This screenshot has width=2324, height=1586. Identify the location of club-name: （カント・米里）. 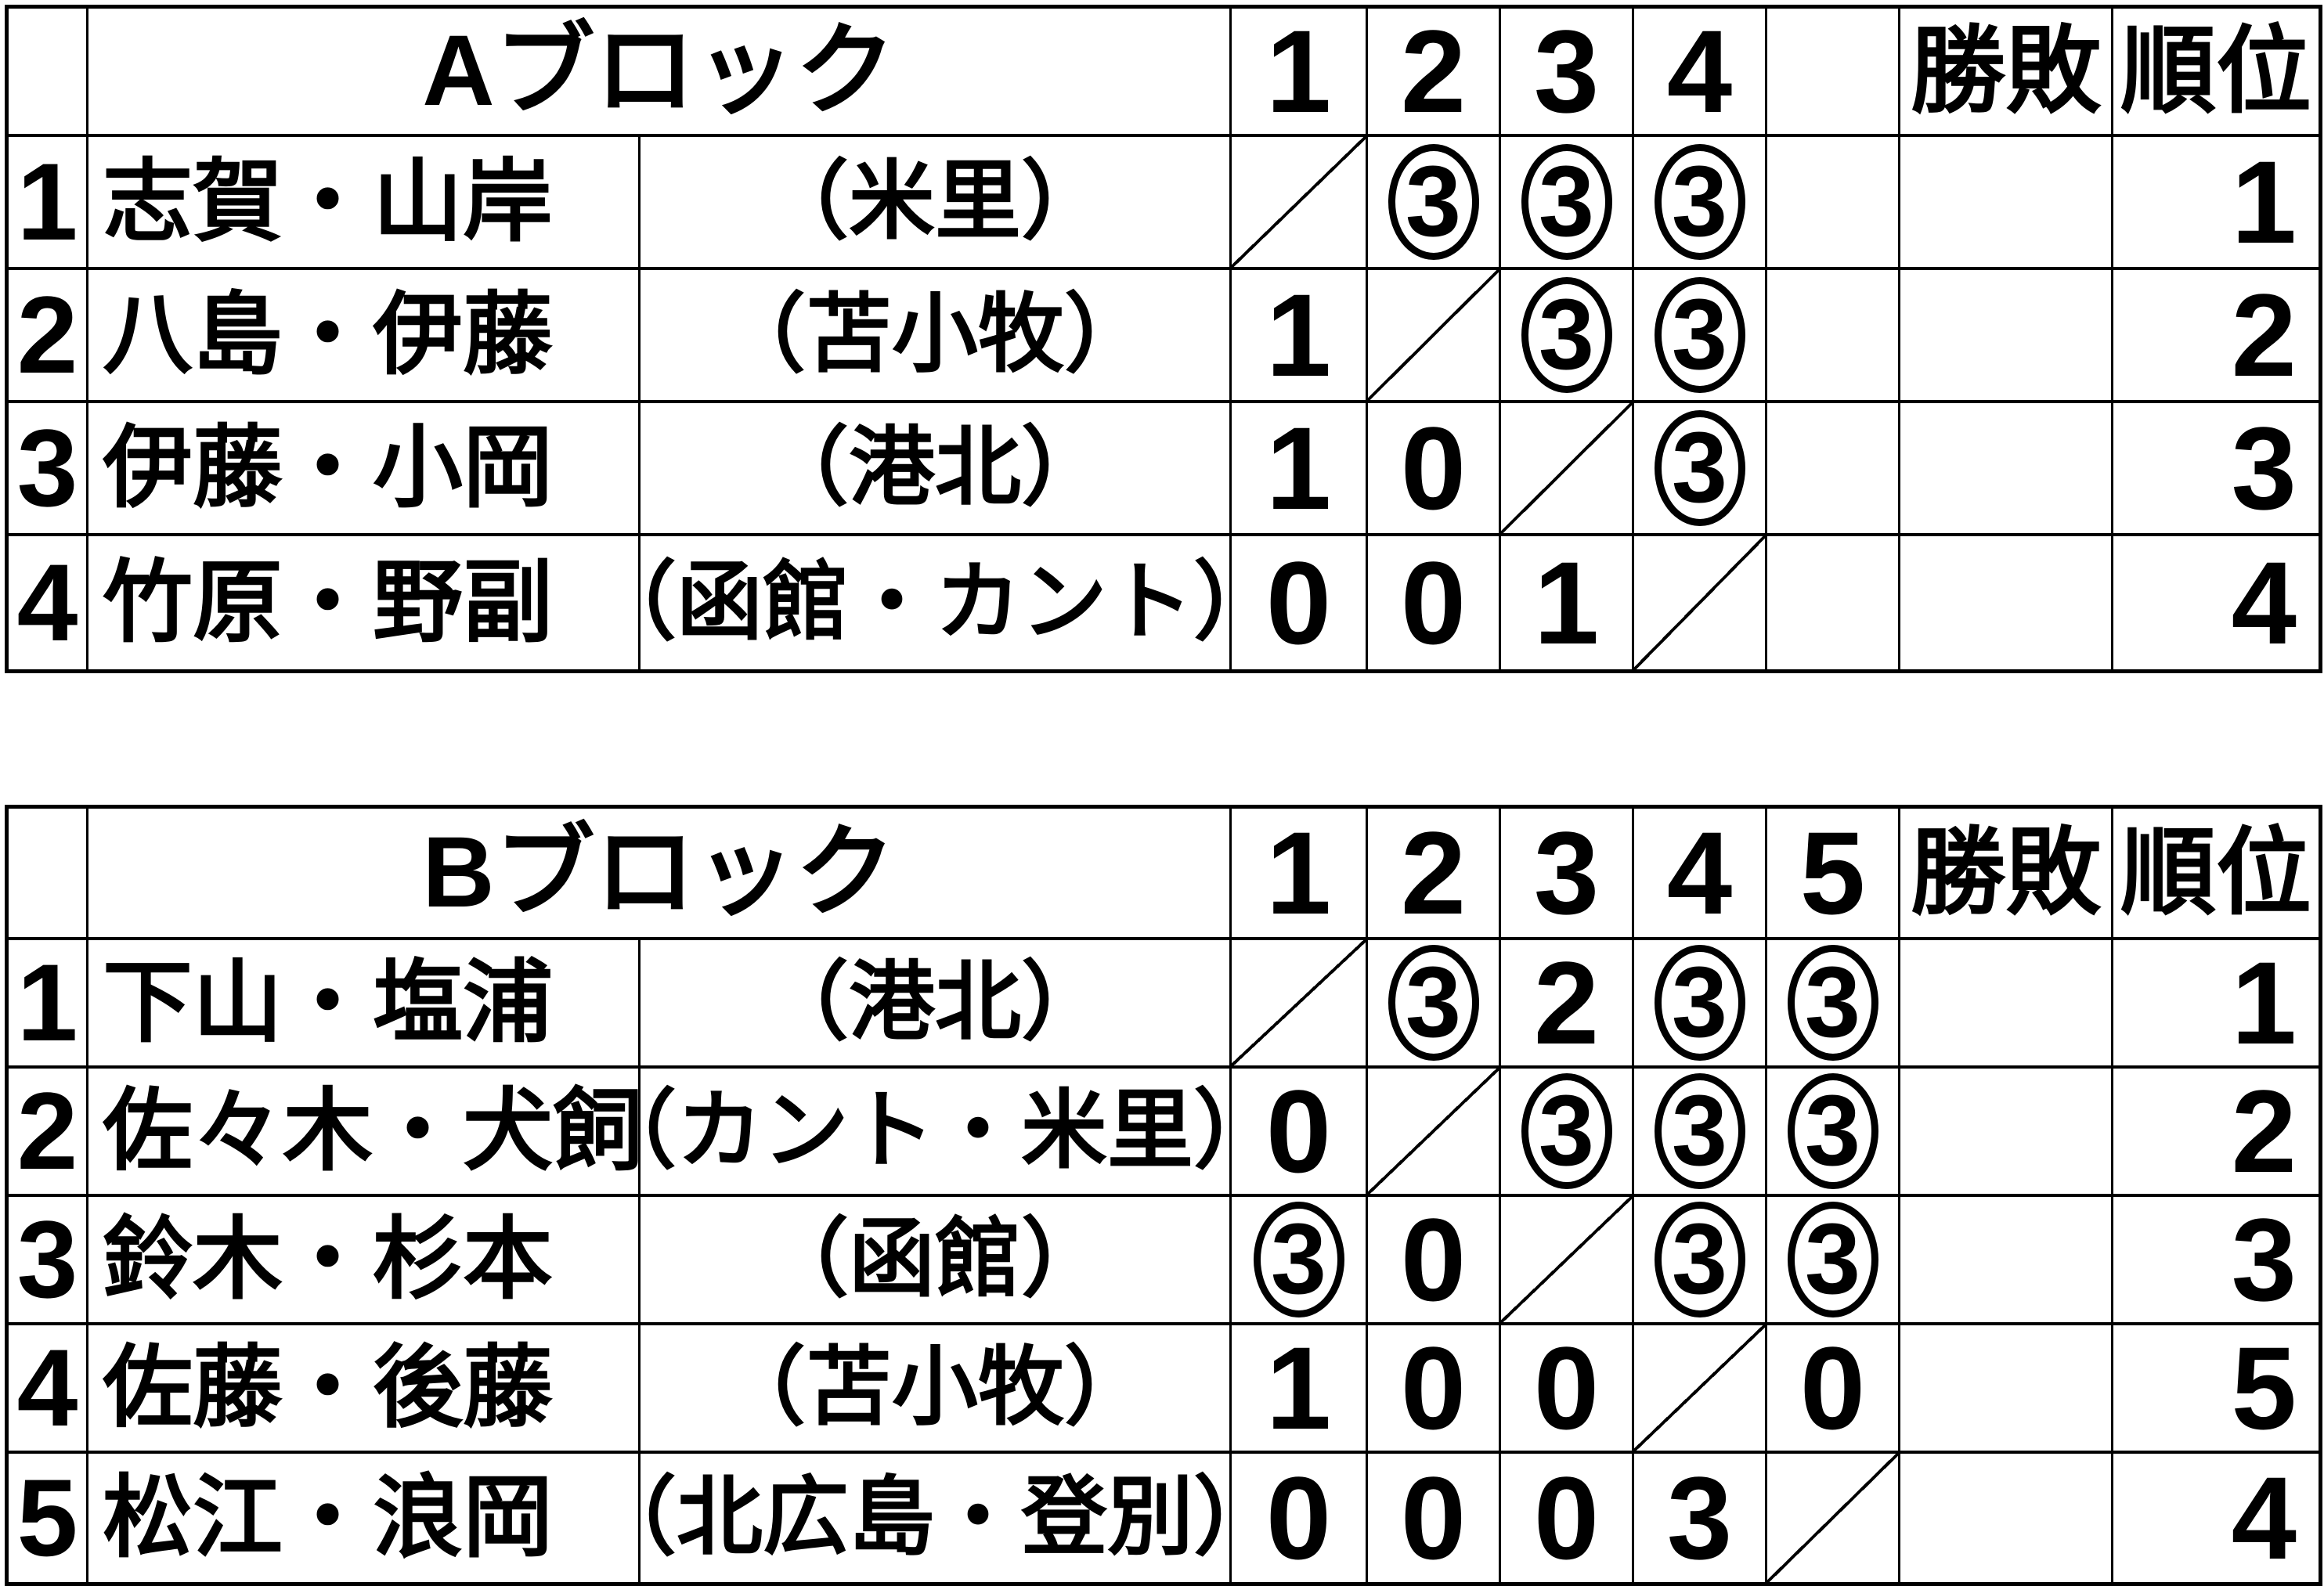
(937, 1133).